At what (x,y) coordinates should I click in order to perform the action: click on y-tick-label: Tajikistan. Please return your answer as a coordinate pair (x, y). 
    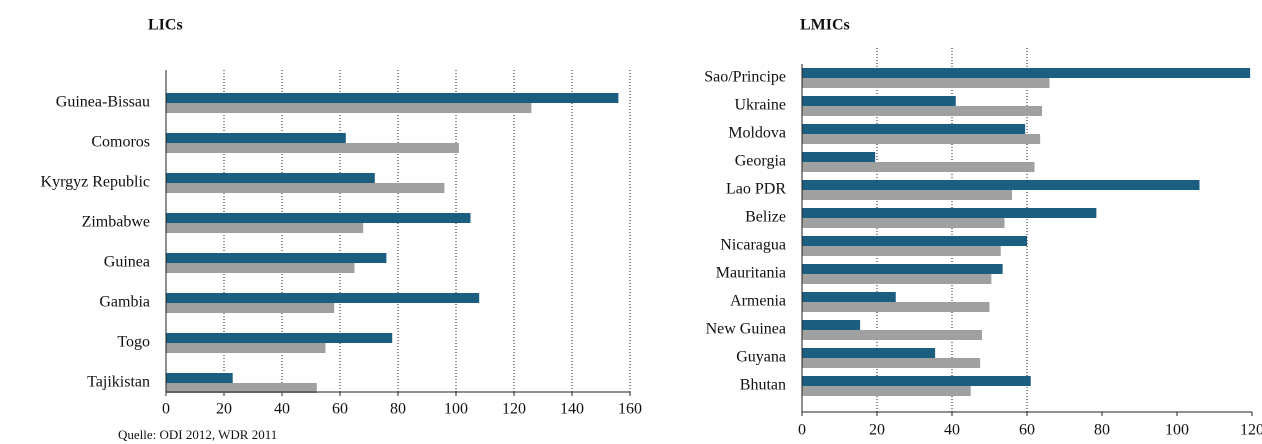
    Looking at the image, I should click on (118, 382).